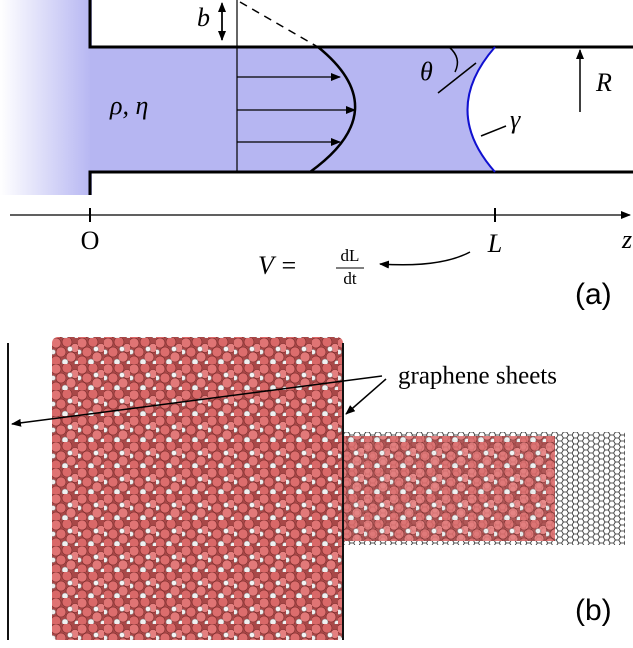  What do you see at coordinates (626, 239) in the screenshot?
I see `label-z: z` at bounding box center [626, 239].